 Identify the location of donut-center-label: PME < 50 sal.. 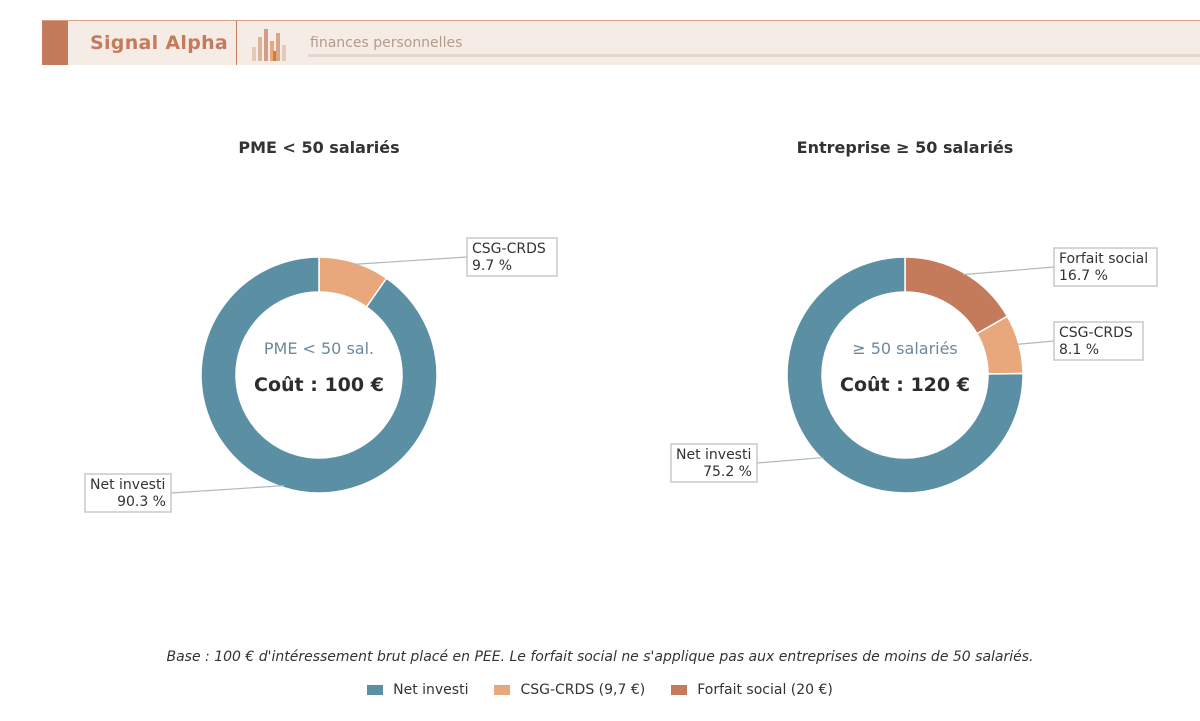
(319, 348).